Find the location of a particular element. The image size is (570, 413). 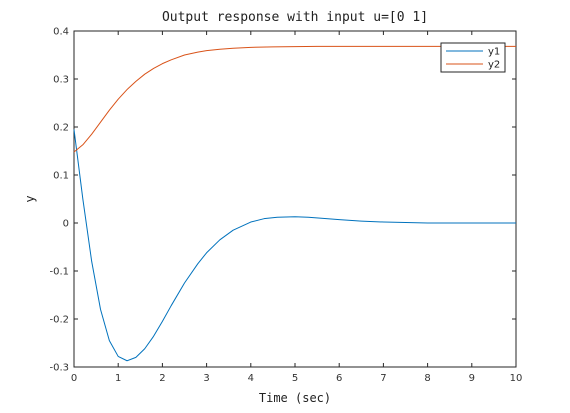

x-tick-label: 3 is located at coordinates (206, 378).